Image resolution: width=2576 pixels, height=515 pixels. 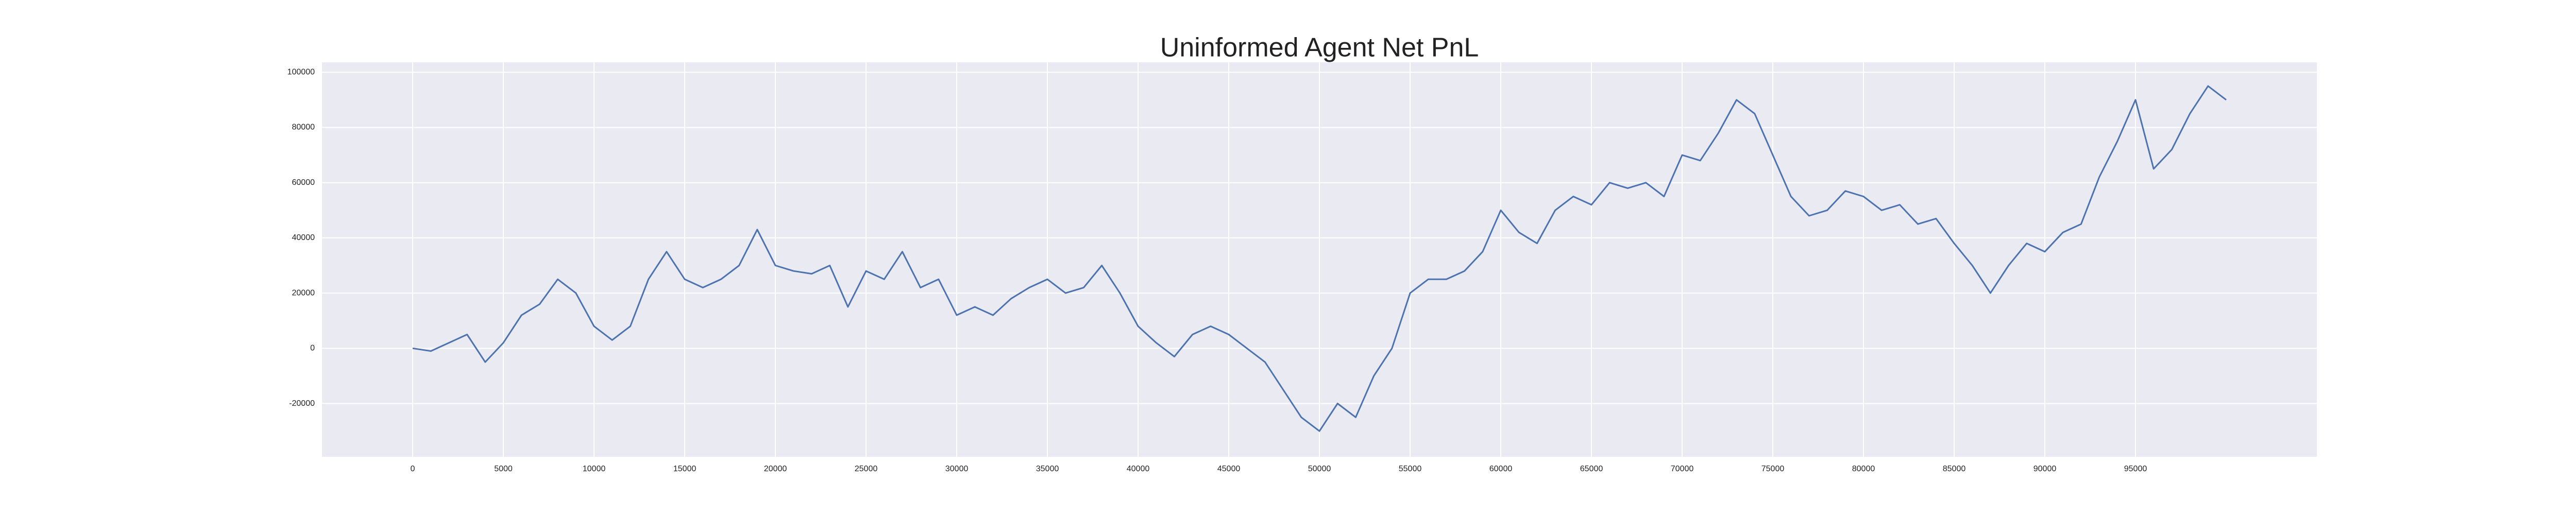 What do you see at coordinates (413, 469) in the screenshot?
I see `x-tick-label: 0` at bounding box center [413, 469].